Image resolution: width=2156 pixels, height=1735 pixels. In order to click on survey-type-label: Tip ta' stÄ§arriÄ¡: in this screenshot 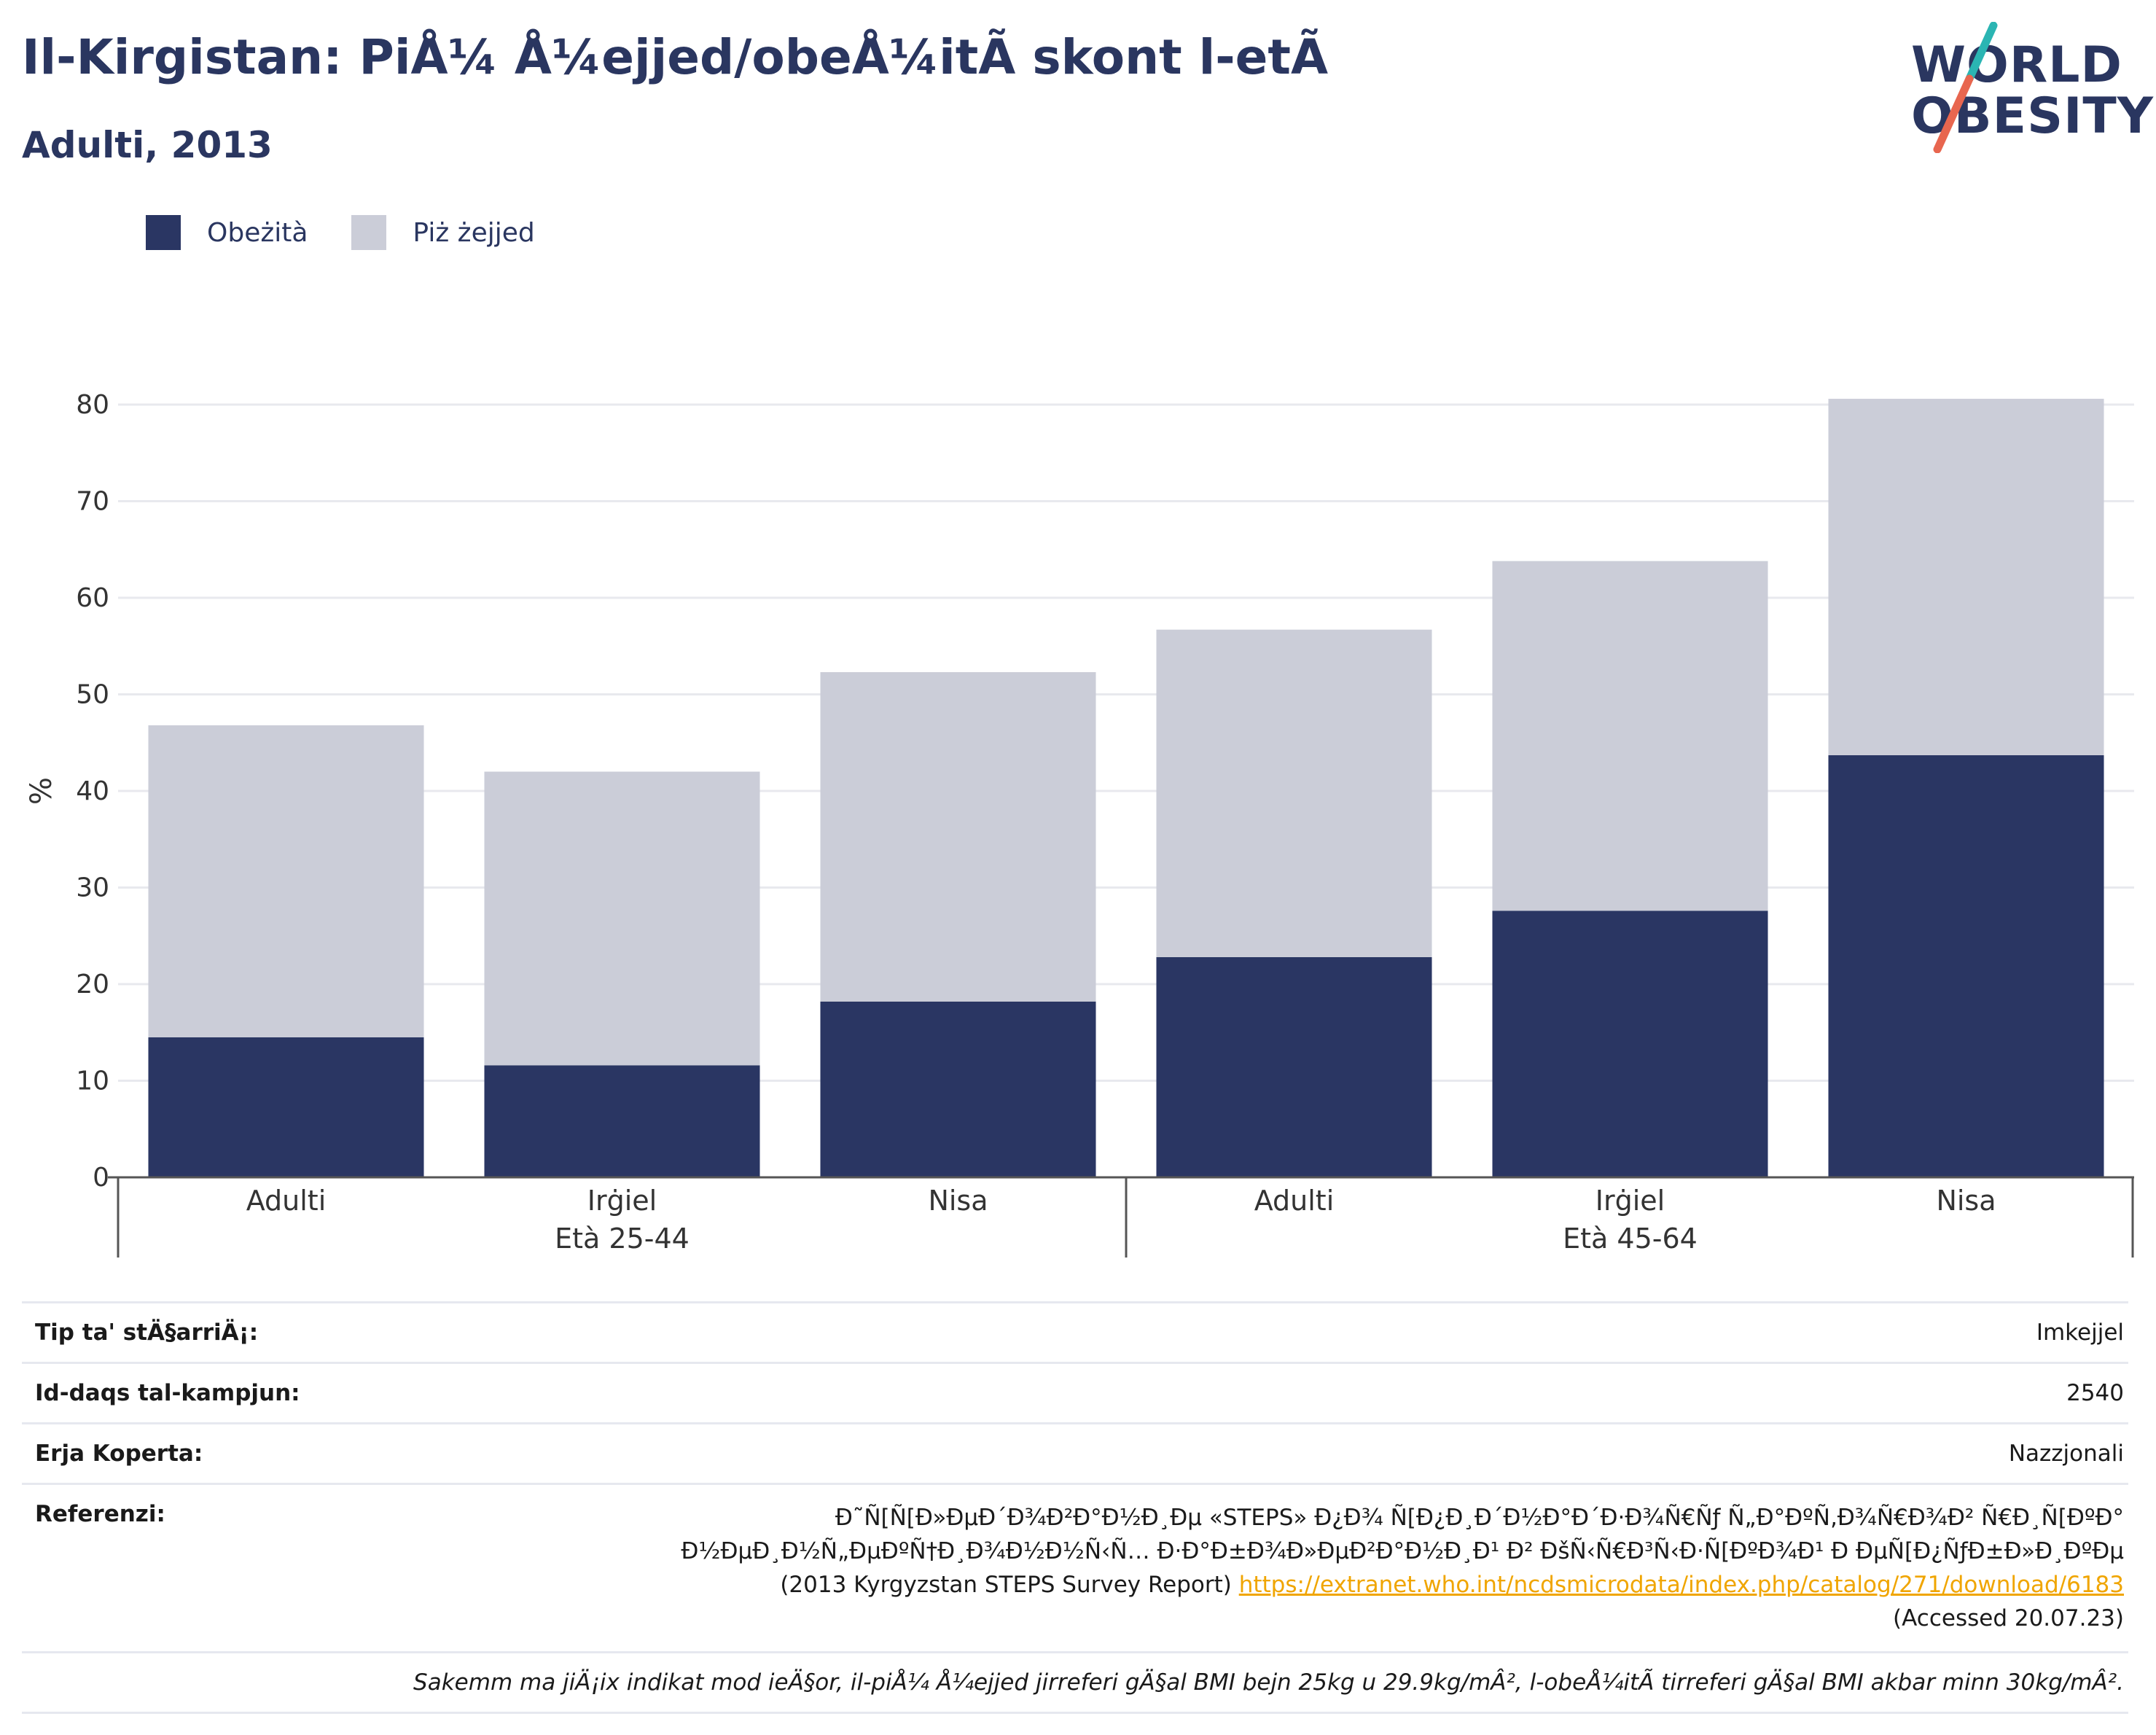, I will do `click(147, 1332)`.